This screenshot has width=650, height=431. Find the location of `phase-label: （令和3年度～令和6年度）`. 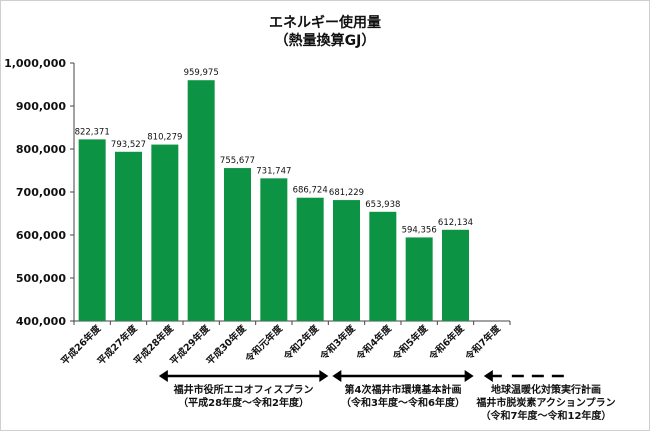

phase-label: （令和3年度～令和6年度） is located at coordinates (403, 403).